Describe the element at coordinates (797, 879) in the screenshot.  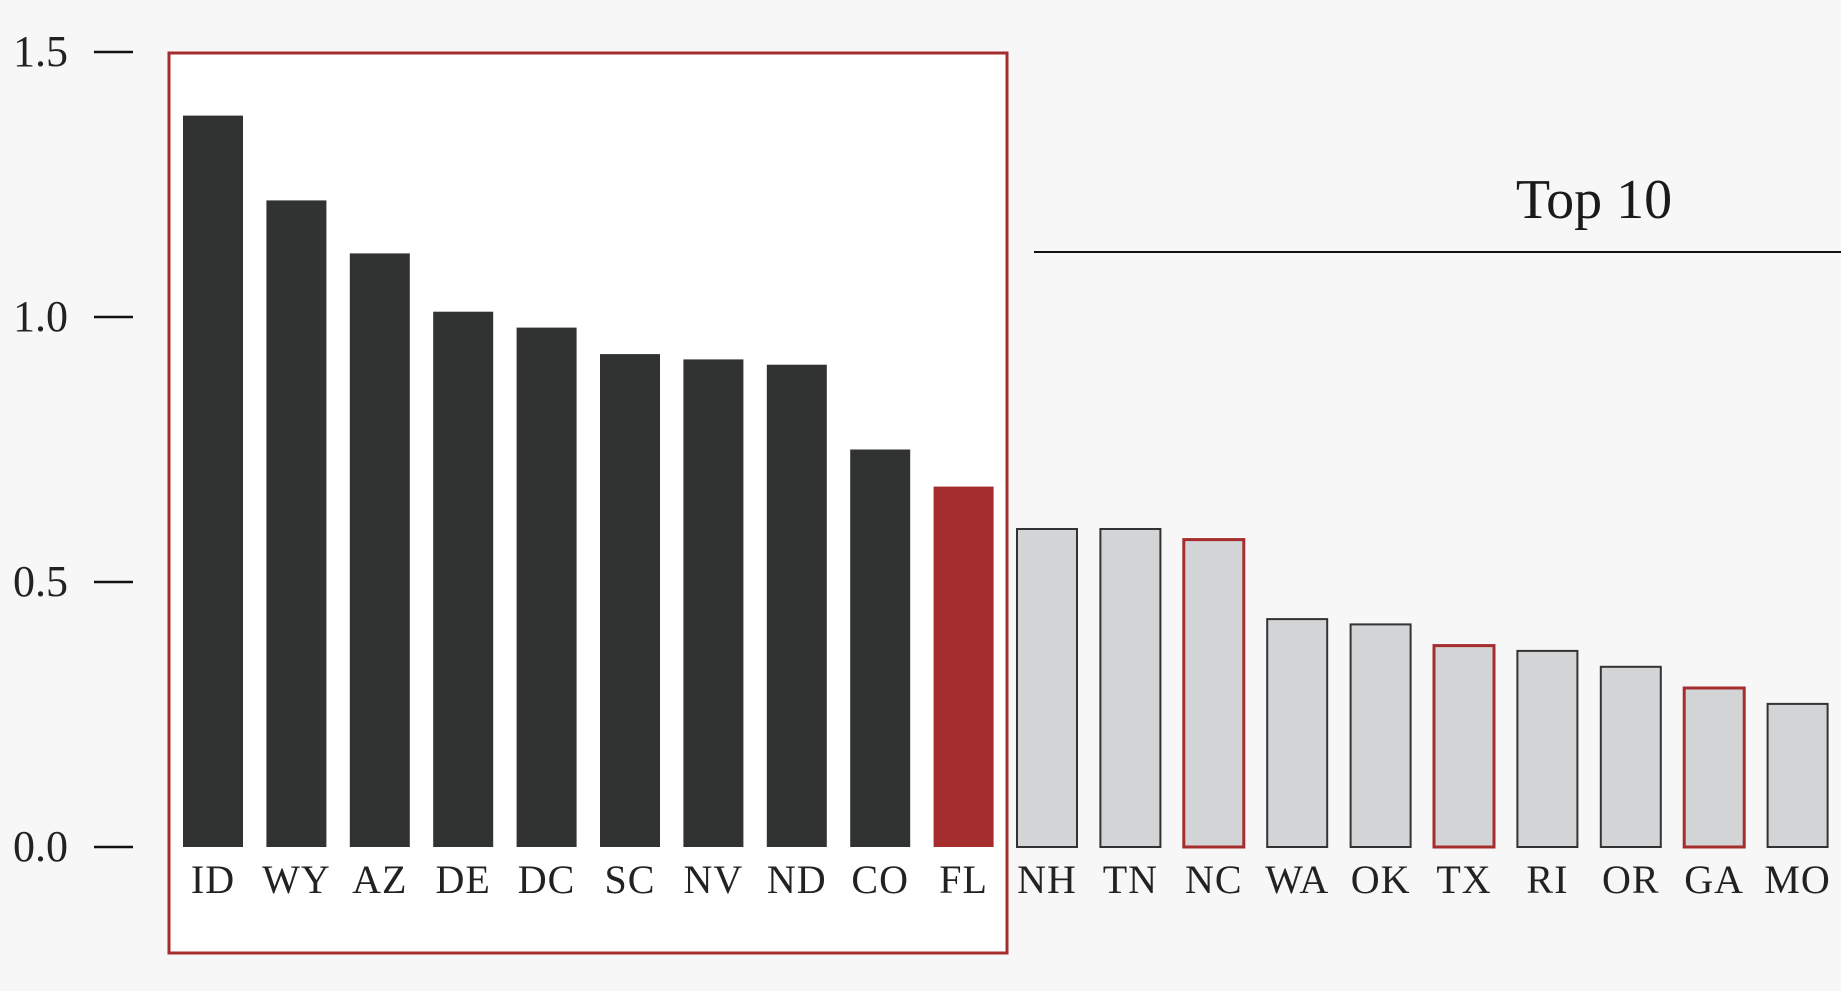
I see `x-label-nd: ND` at that location.